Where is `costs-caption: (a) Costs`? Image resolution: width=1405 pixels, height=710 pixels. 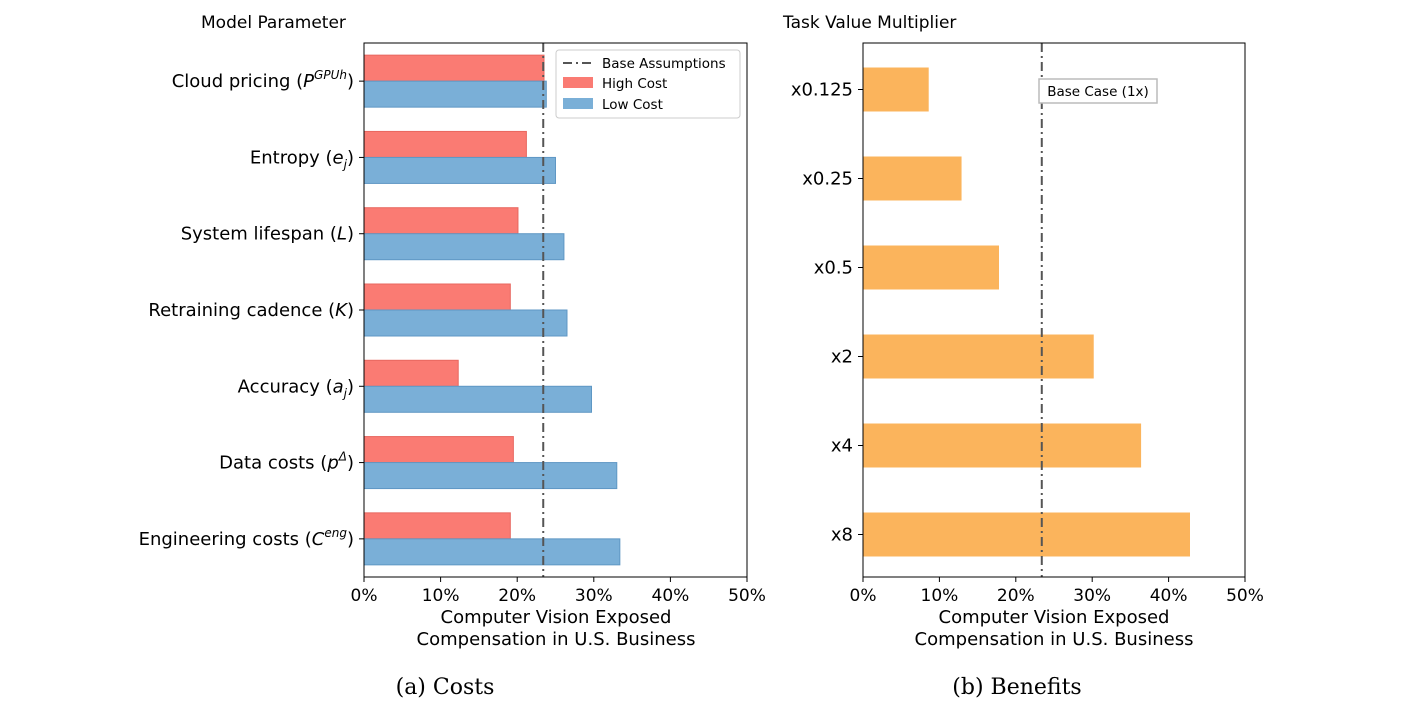
costs-caption: (a) Costs is located at coordinates (445, 687).